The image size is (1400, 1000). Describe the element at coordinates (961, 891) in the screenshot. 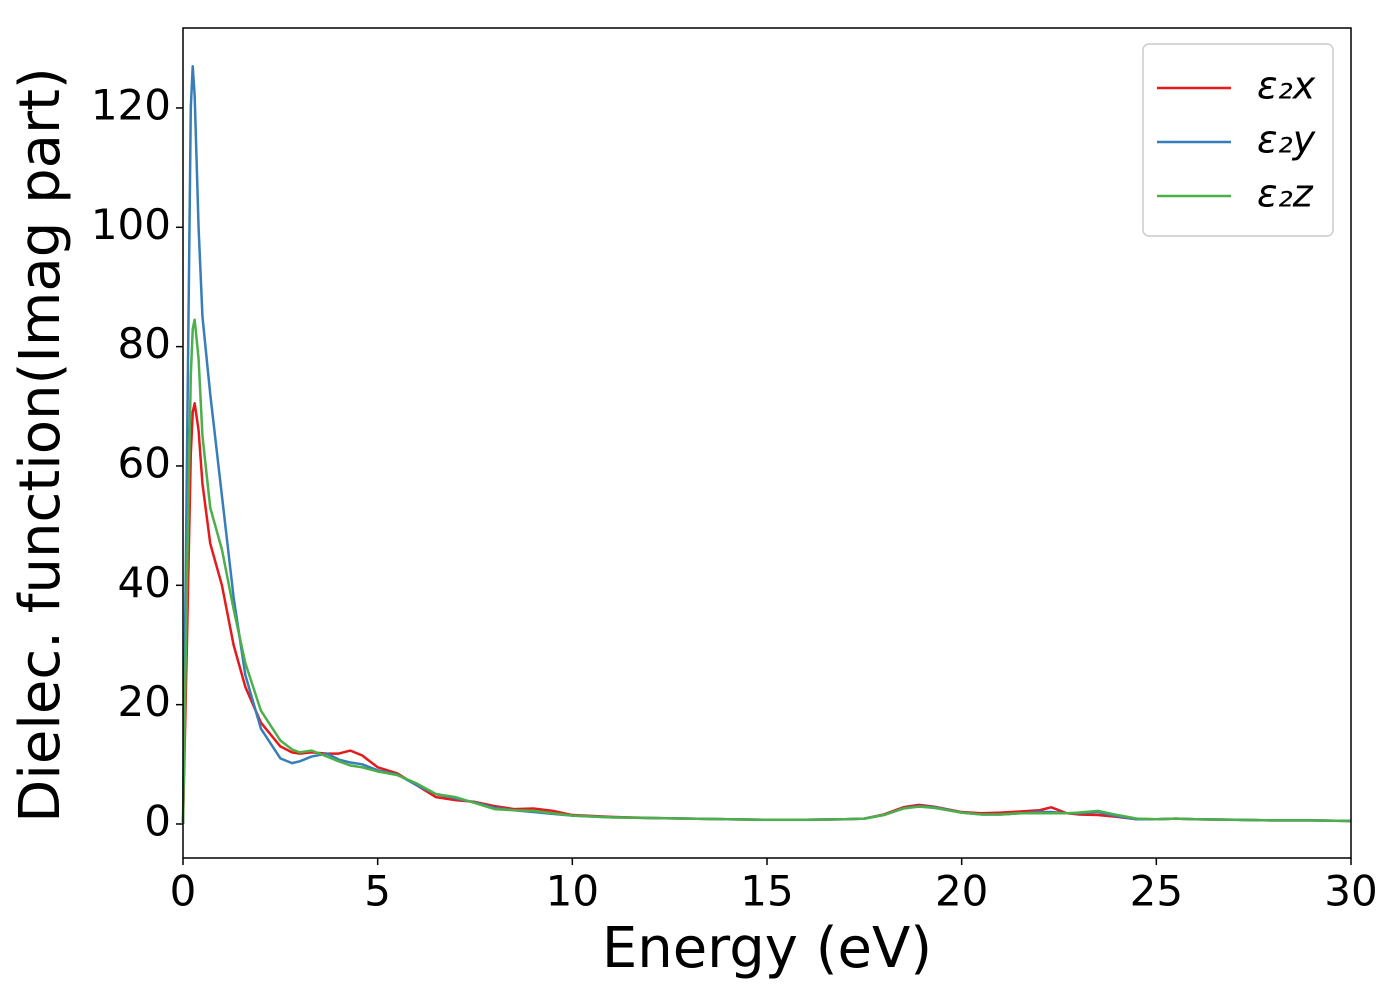

I see `x-tick-label: 20` at that location.